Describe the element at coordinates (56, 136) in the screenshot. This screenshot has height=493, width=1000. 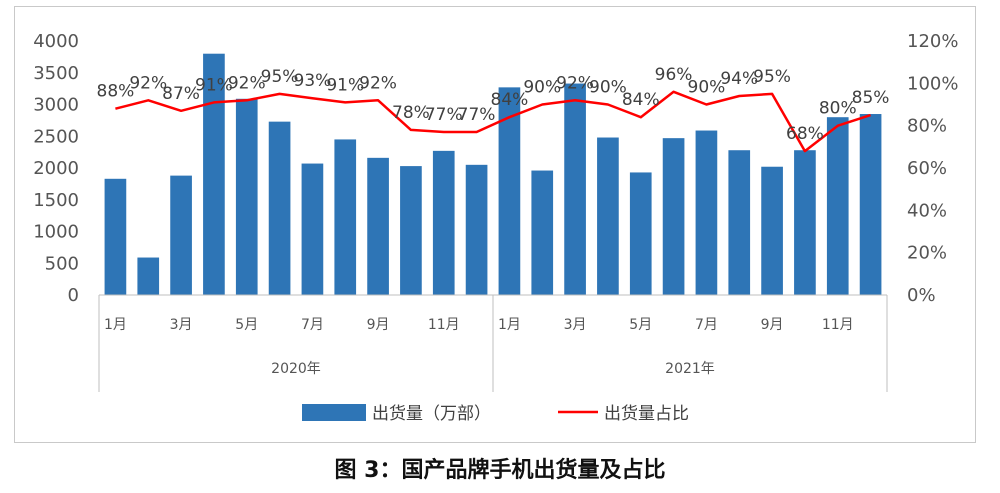
I see `y-left-tick-label: 2500` at that location.